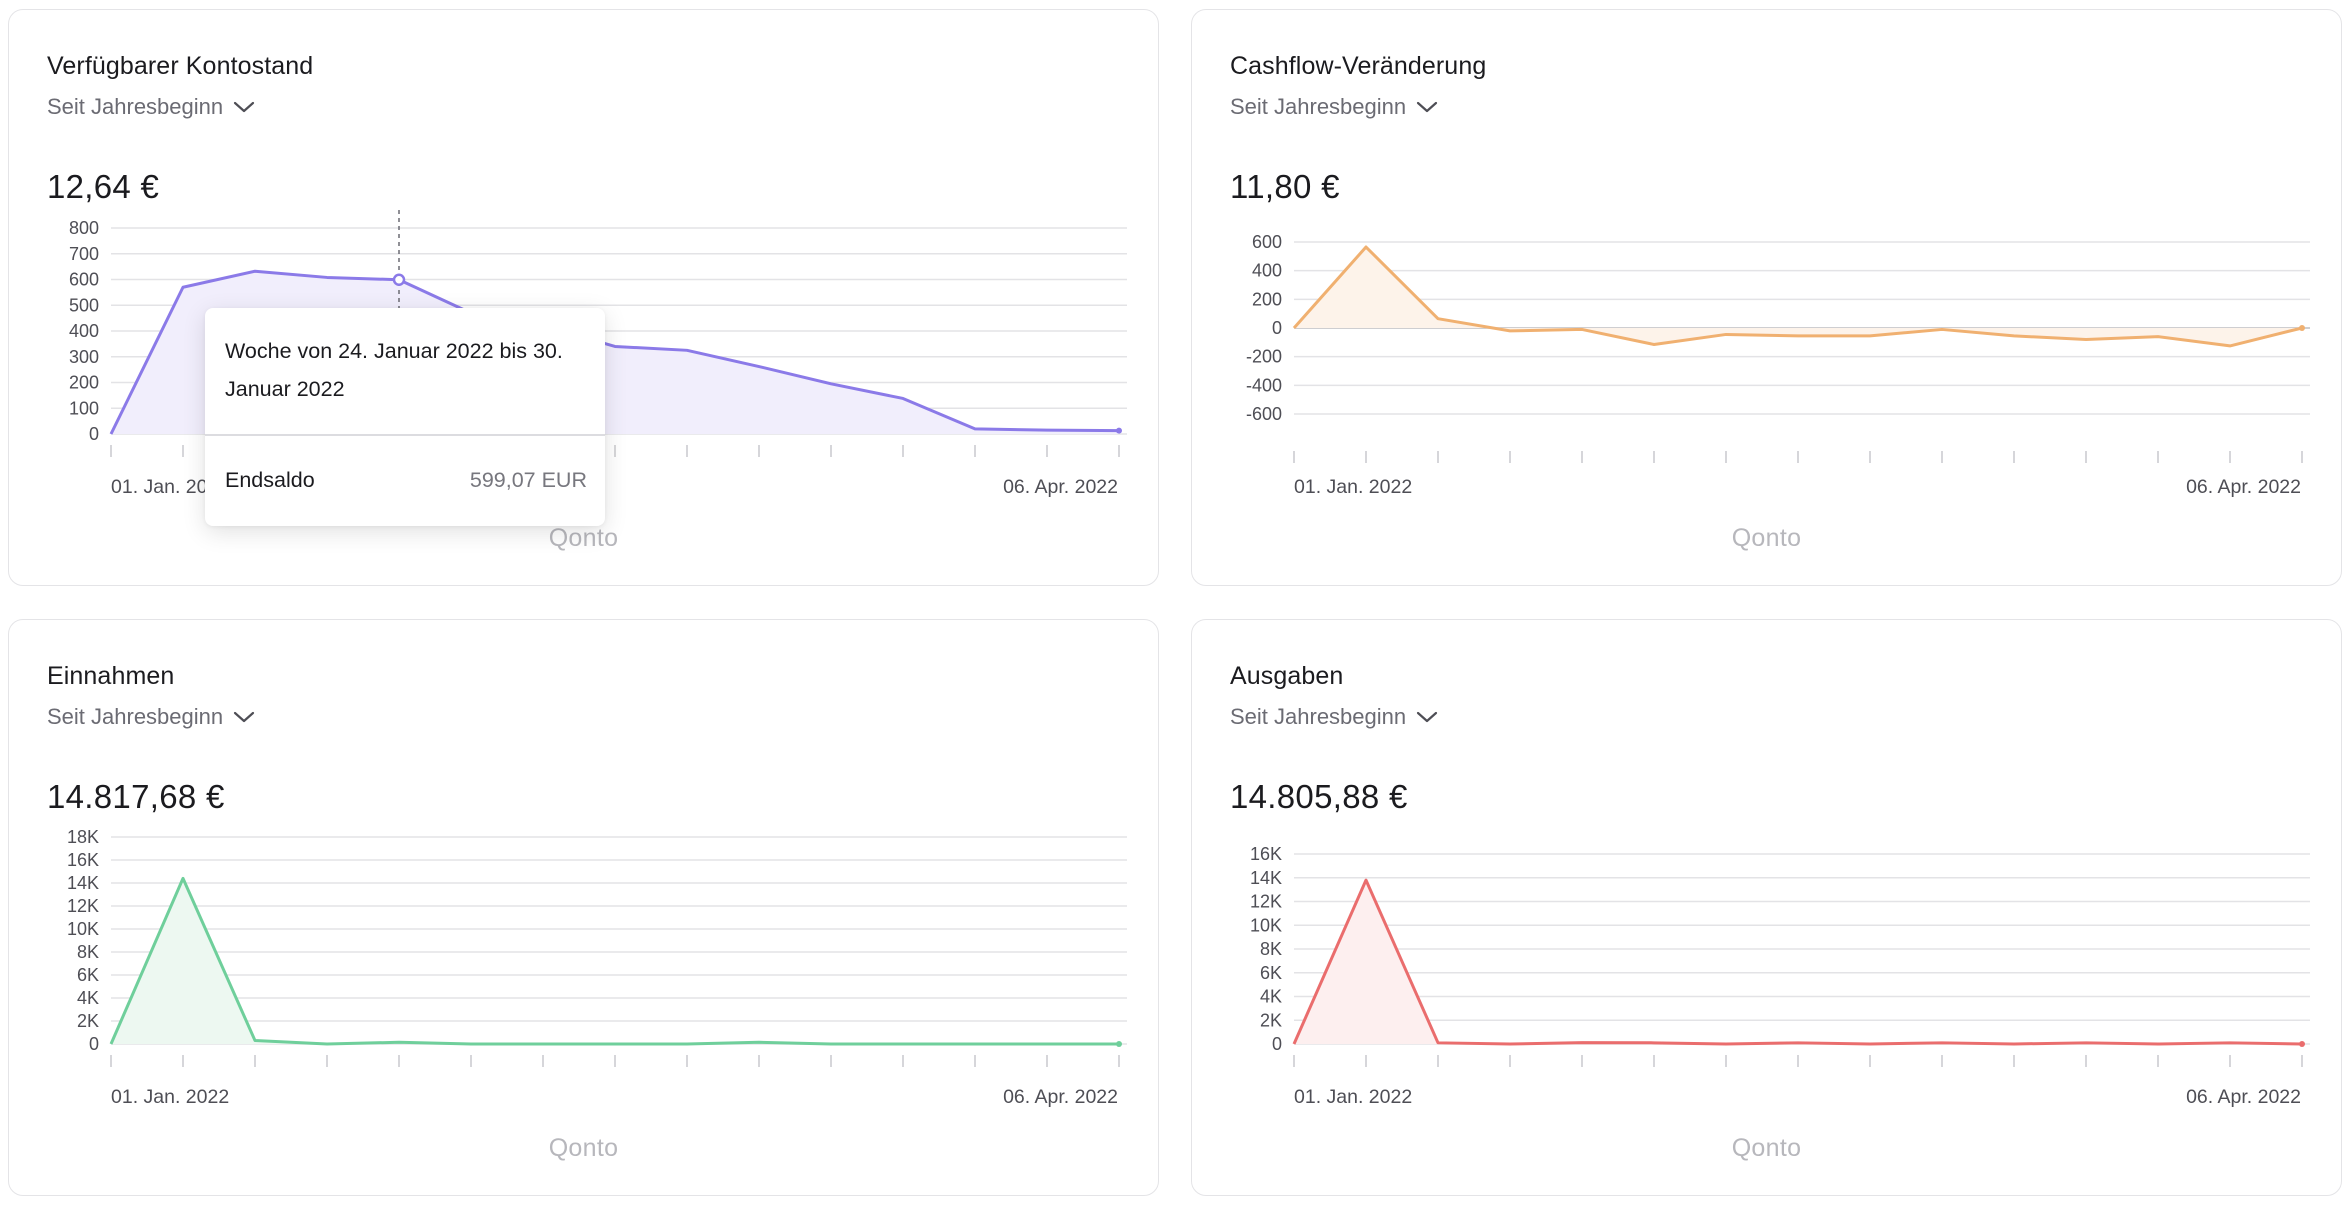  What do you see at coordinates (84, 228) in the screenshot?
I see `y-tick-label: 800` at bounding box center [84, 228].